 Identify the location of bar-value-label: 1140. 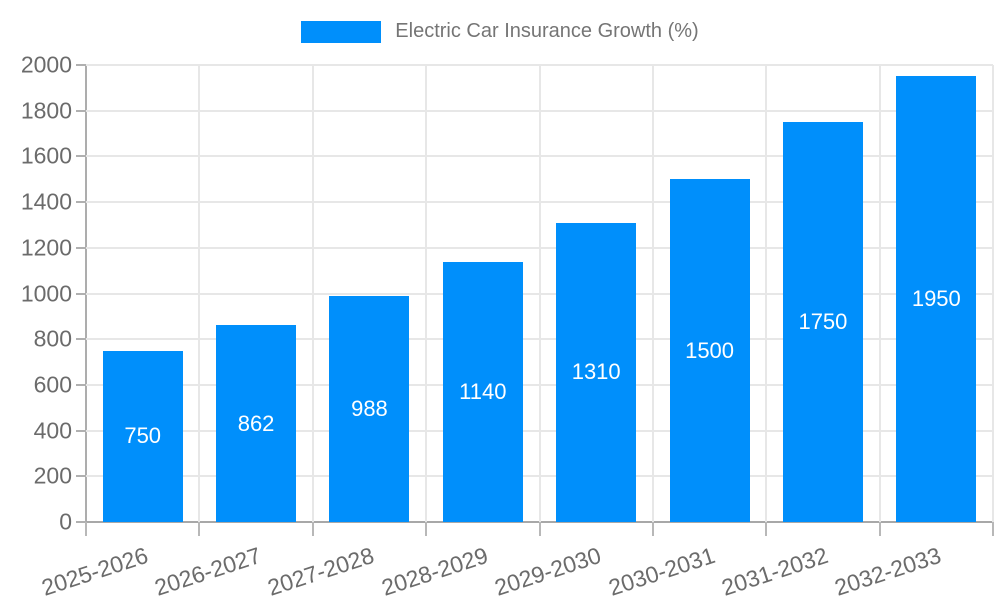
(483, 391).